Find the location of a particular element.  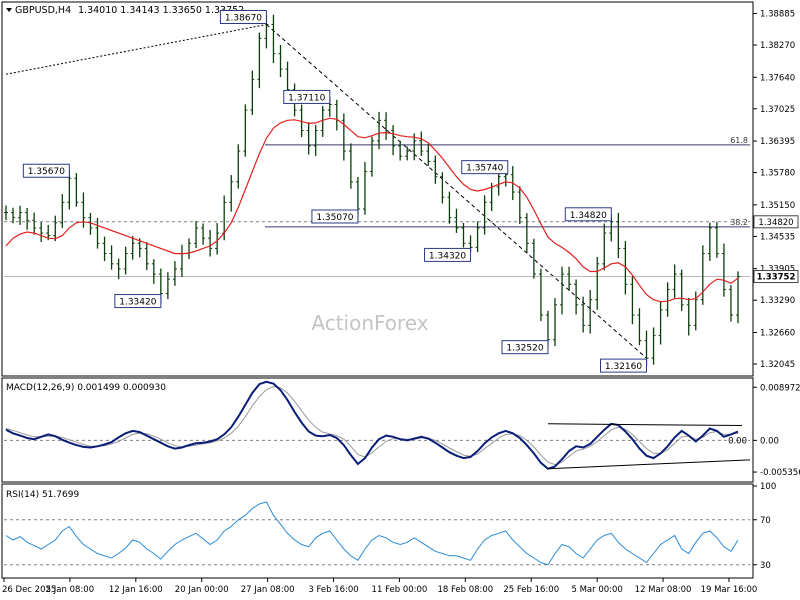

price-annotation-label: 1.38670 is located at coordinates (243, 18).